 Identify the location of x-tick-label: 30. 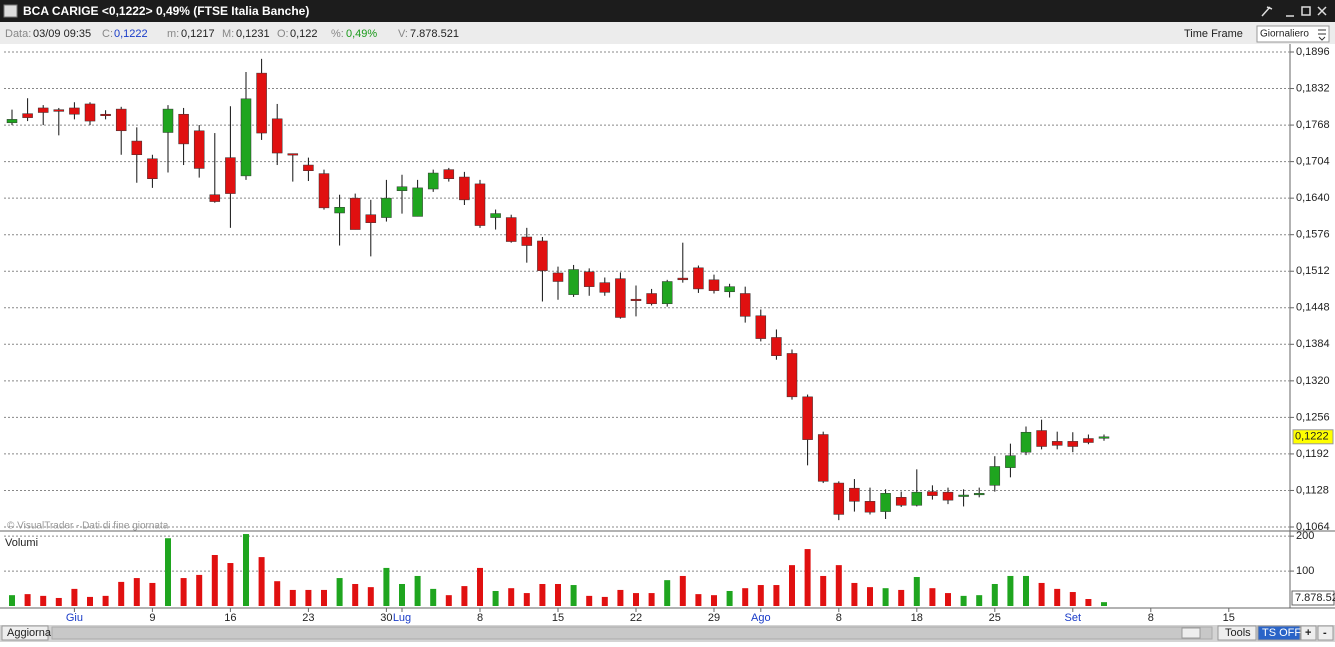
(386, 618).